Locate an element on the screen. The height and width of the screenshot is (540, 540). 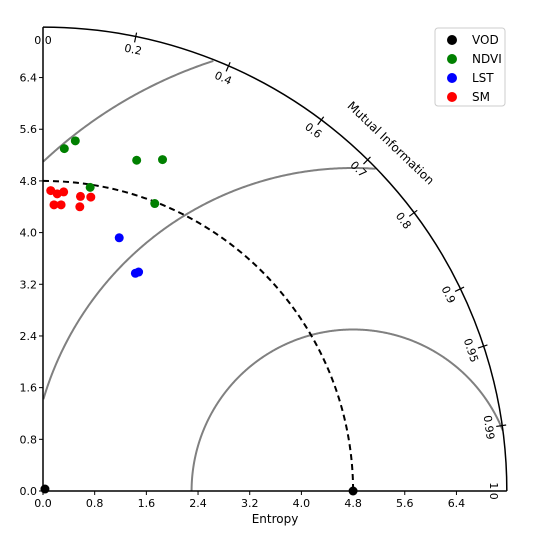
legend: VOD NDVI LST SM is located at coordinates (470, 67).